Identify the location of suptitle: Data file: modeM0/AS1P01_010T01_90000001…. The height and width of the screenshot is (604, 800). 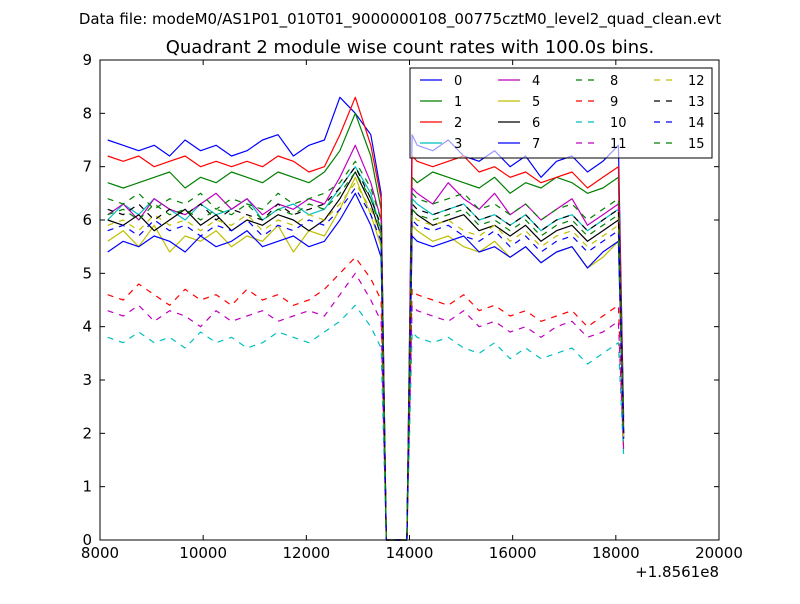
(400, 19).